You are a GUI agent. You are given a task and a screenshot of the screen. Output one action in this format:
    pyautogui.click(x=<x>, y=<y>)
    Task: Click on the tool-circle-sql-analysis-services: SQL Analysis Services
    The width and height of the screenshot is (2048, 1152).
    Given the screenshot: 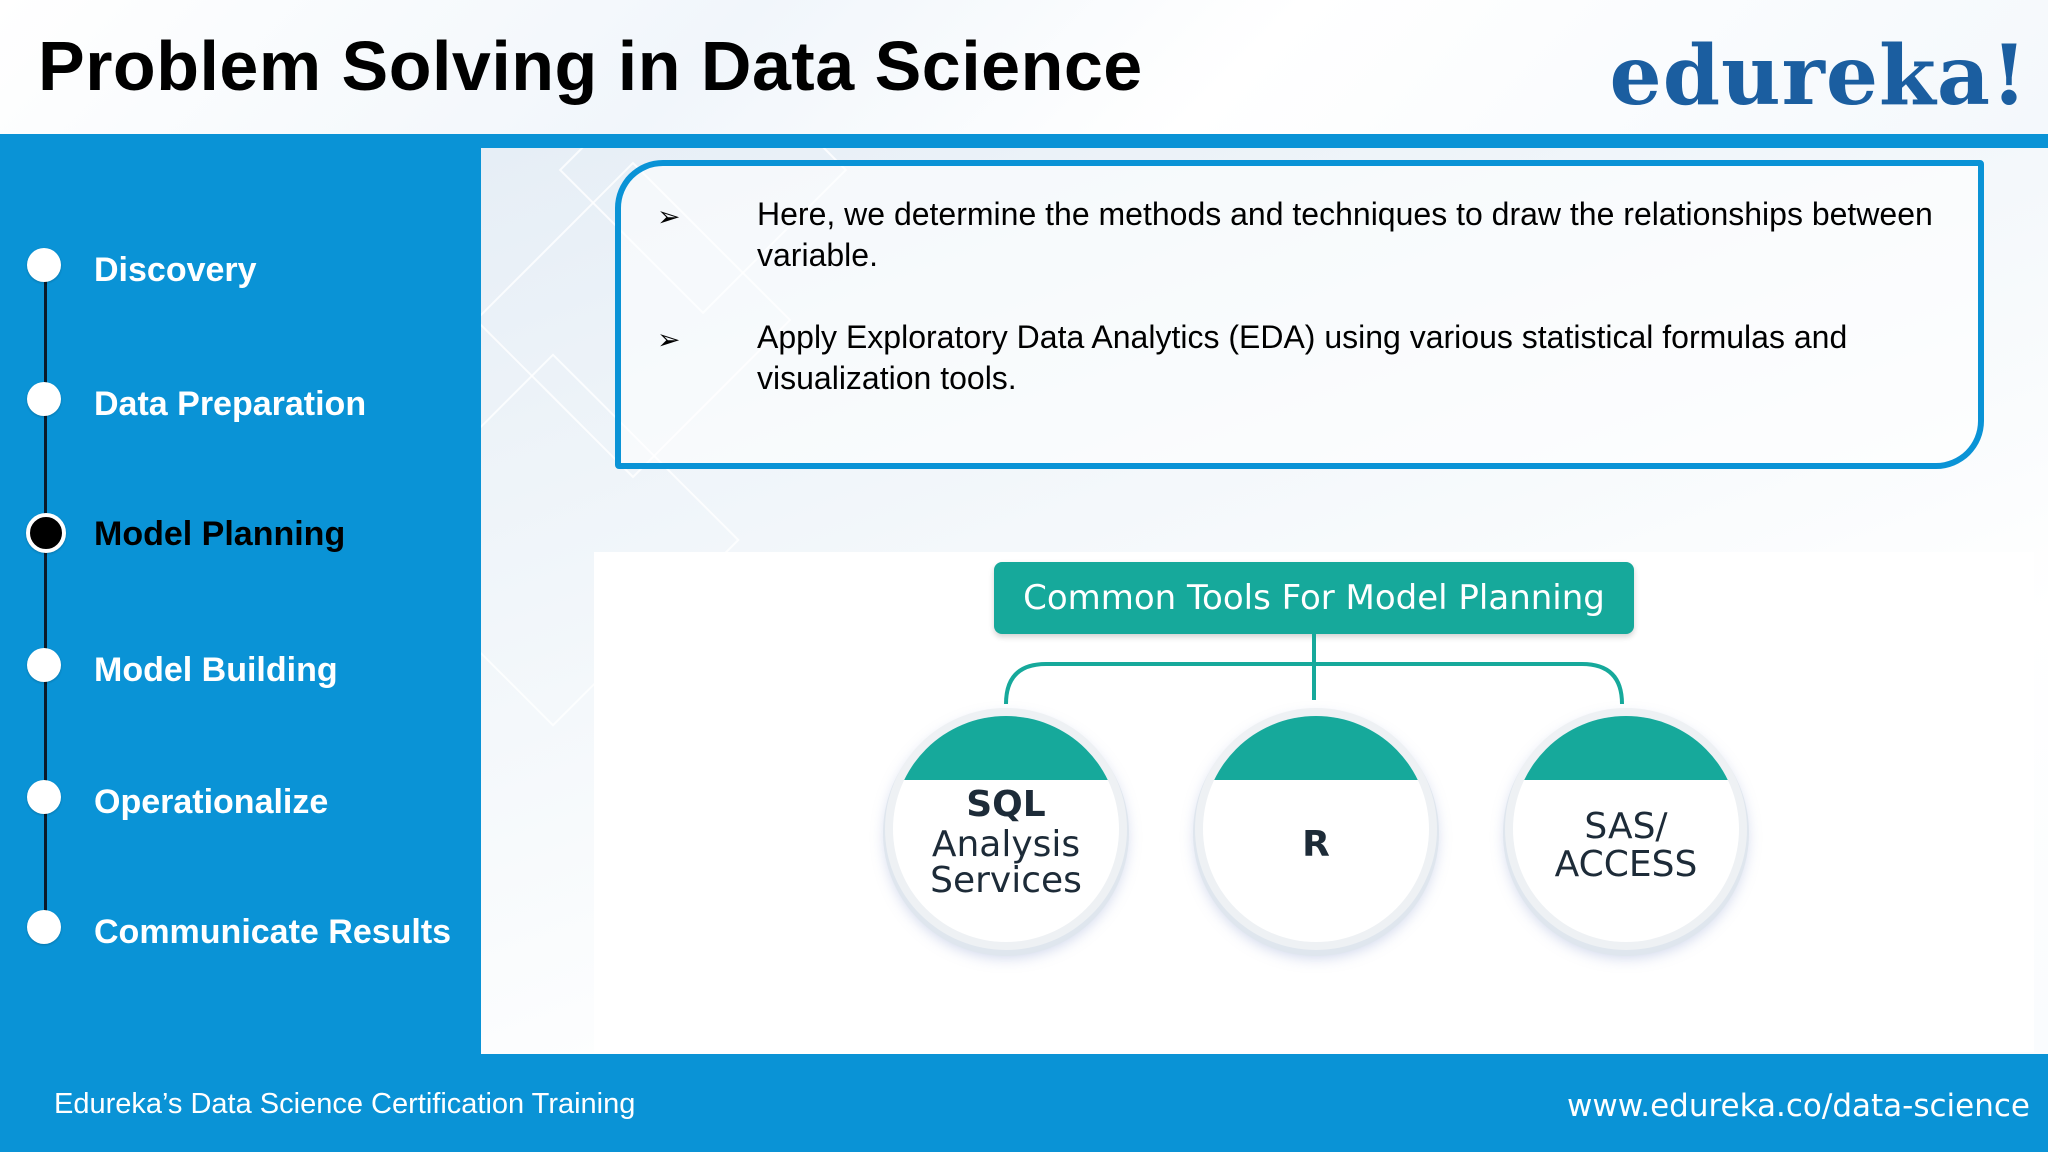 What is the action you would take?
    pyautogui.click(x=1006, y=829)
    